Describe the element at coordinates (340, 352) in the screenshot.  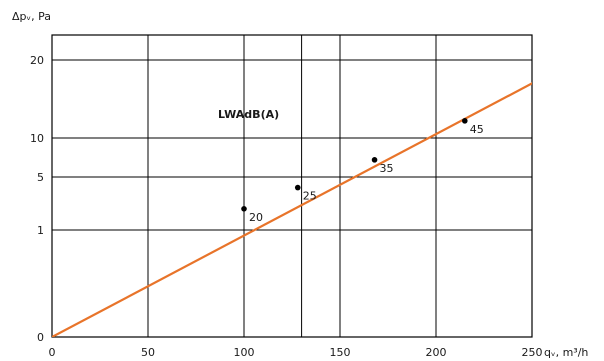
I see `x-tick-label: 150` at that location.